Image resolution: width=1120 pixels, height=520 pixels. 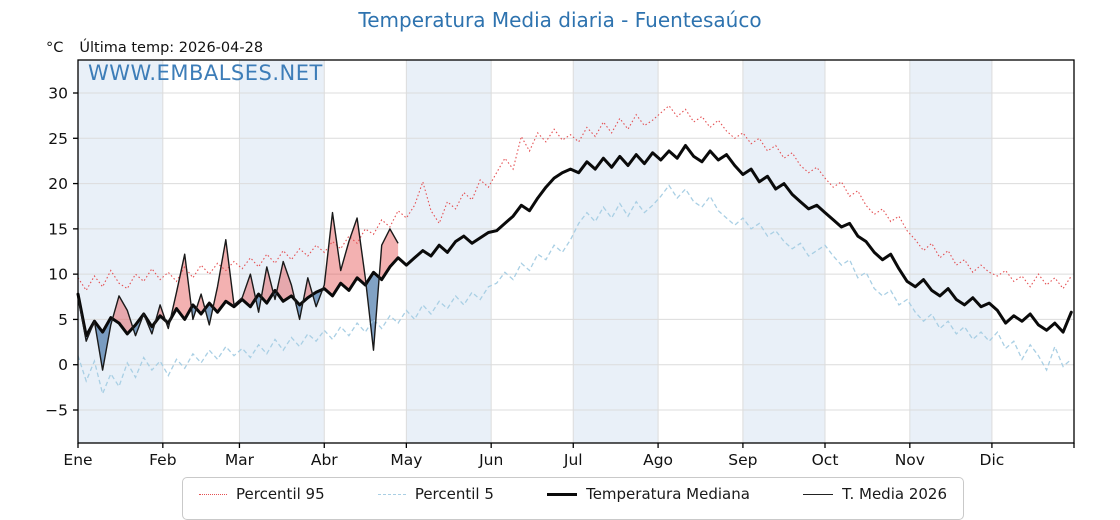 What do you see at coordinates (280, 494) in the screenshot?
I see `legend-label: Percentil 95` at bounding box center [280, 494].